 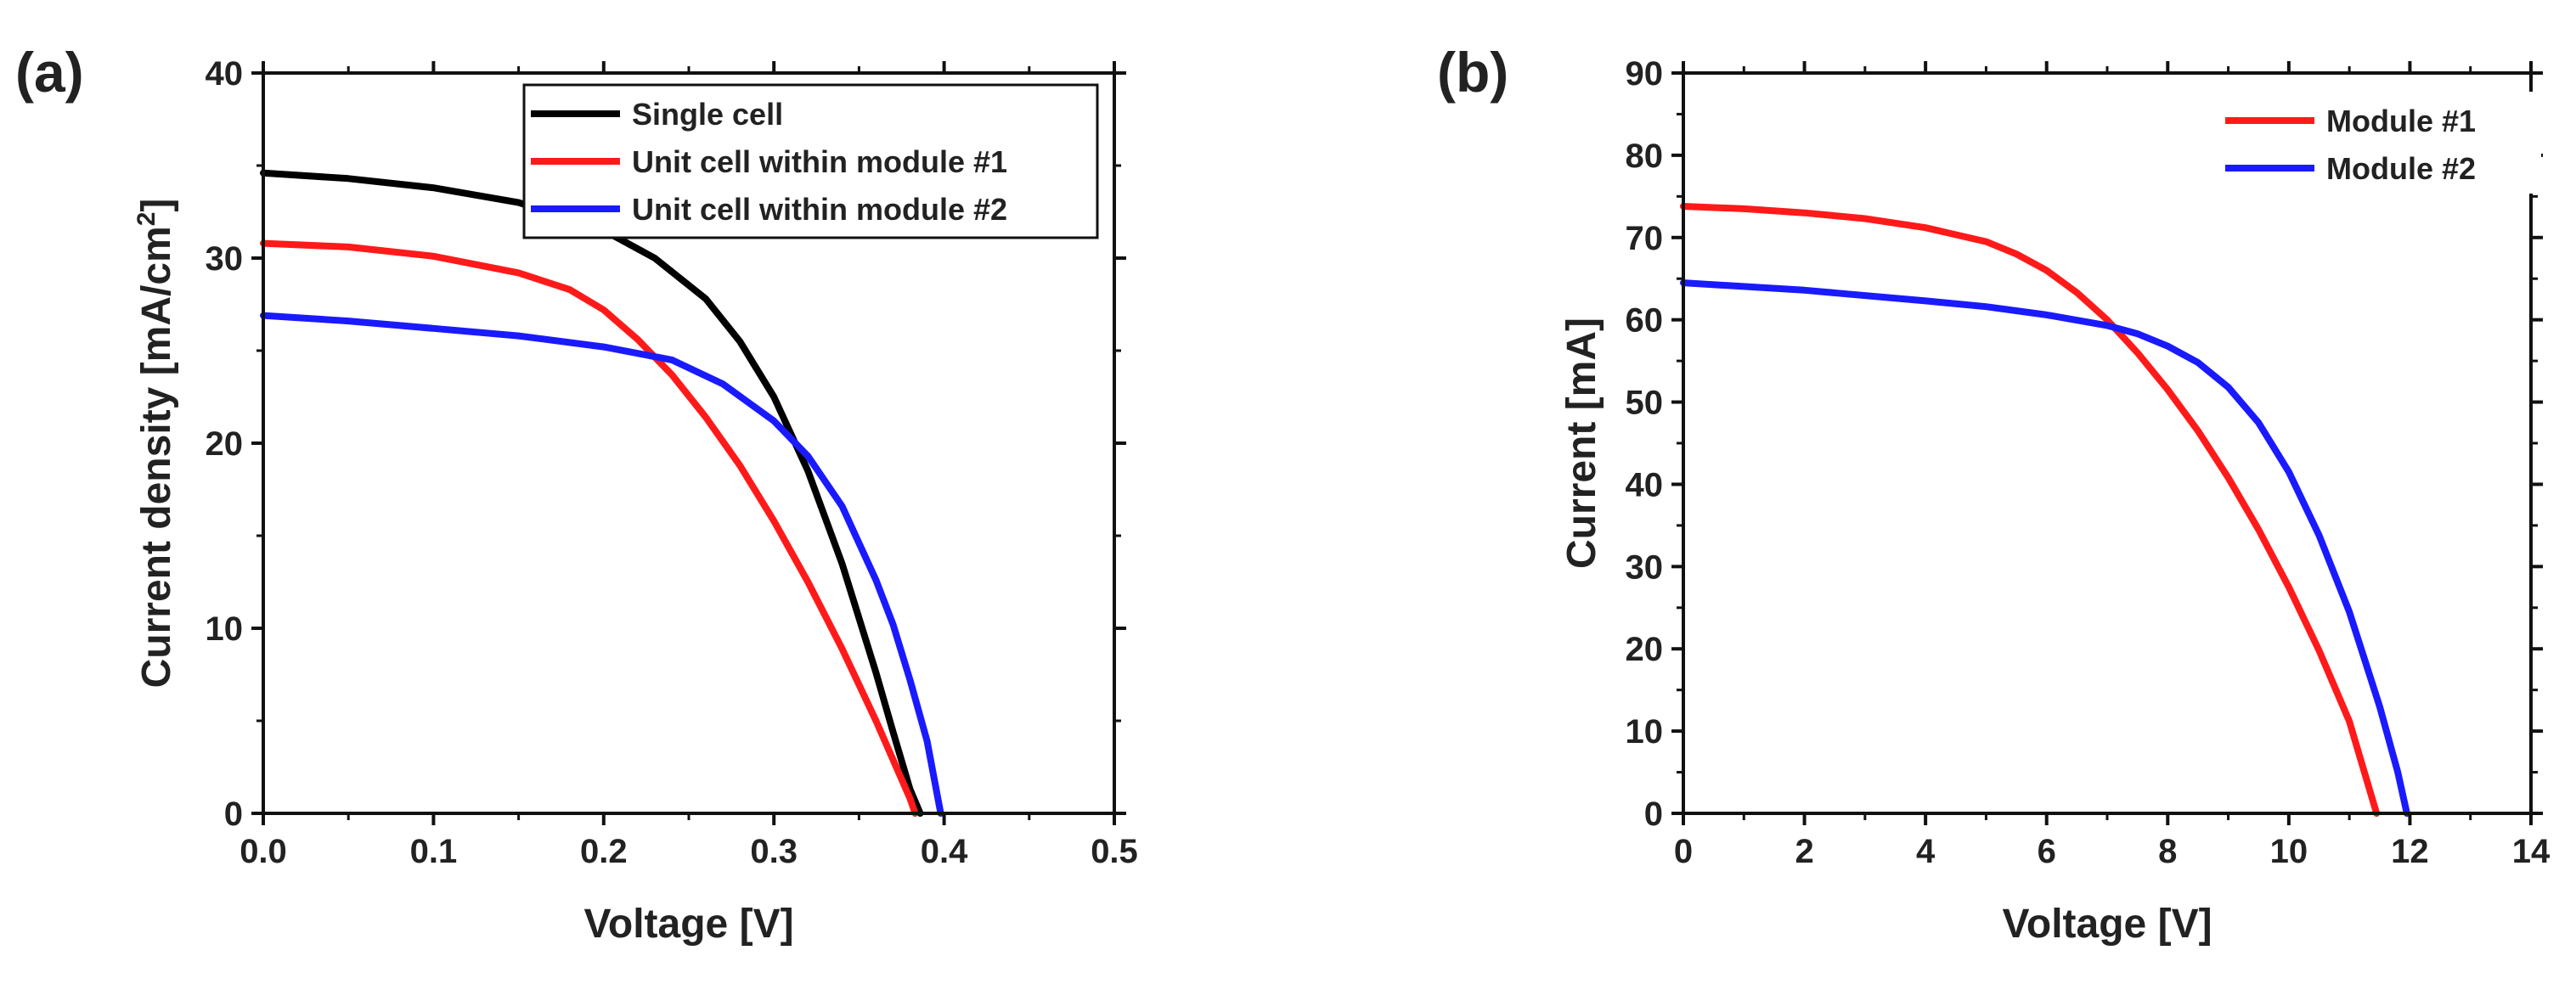 What do you see at coordinates (2047, 851) in the screenshot?
I see `x-tick-label: 6` at bounding box center [2047, 851].